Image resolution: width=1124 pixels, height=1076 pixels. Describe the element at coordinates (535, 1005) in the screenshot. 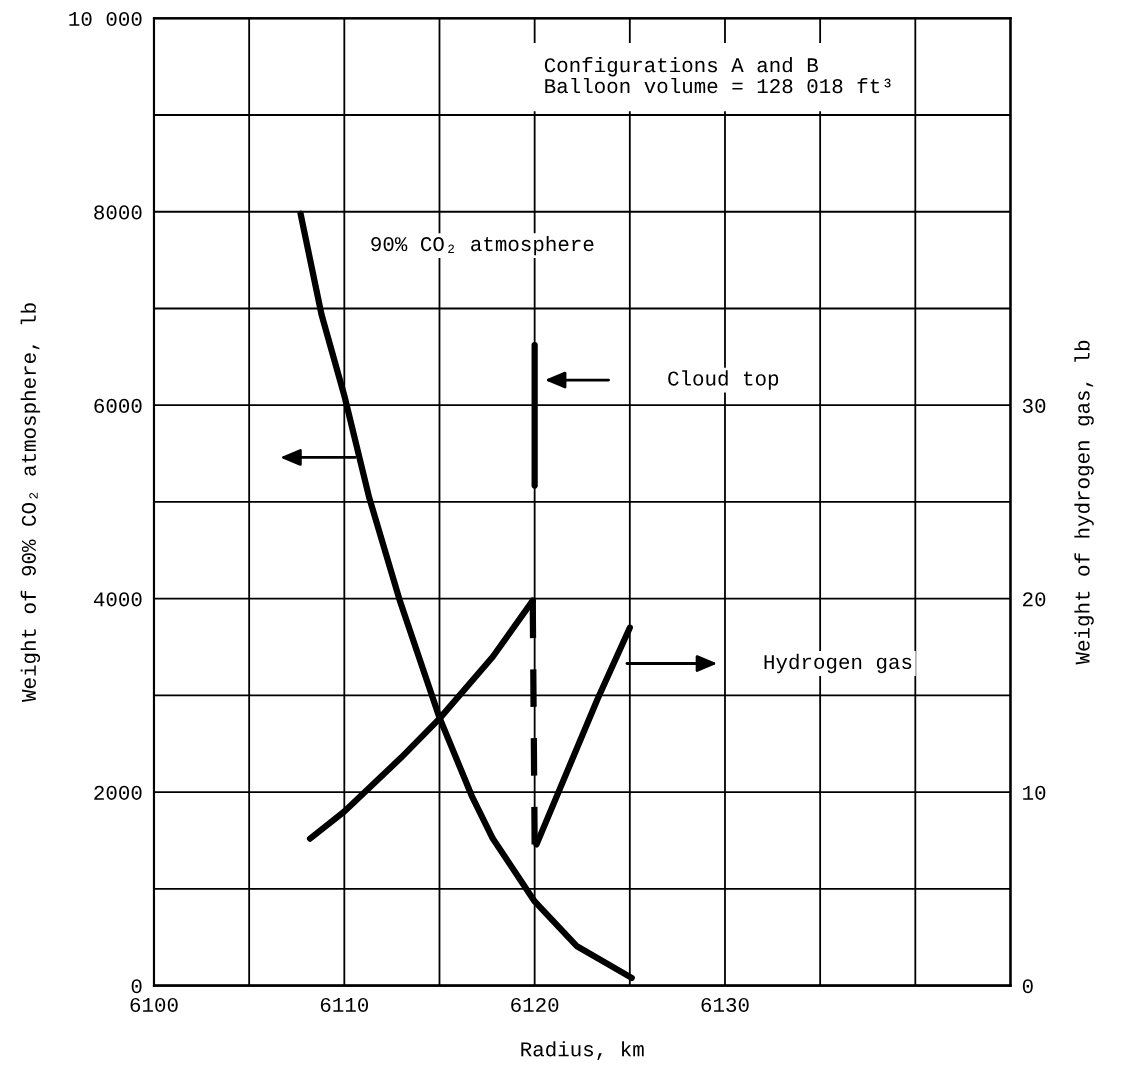

I see `x-tick-label: 6120` at that location.